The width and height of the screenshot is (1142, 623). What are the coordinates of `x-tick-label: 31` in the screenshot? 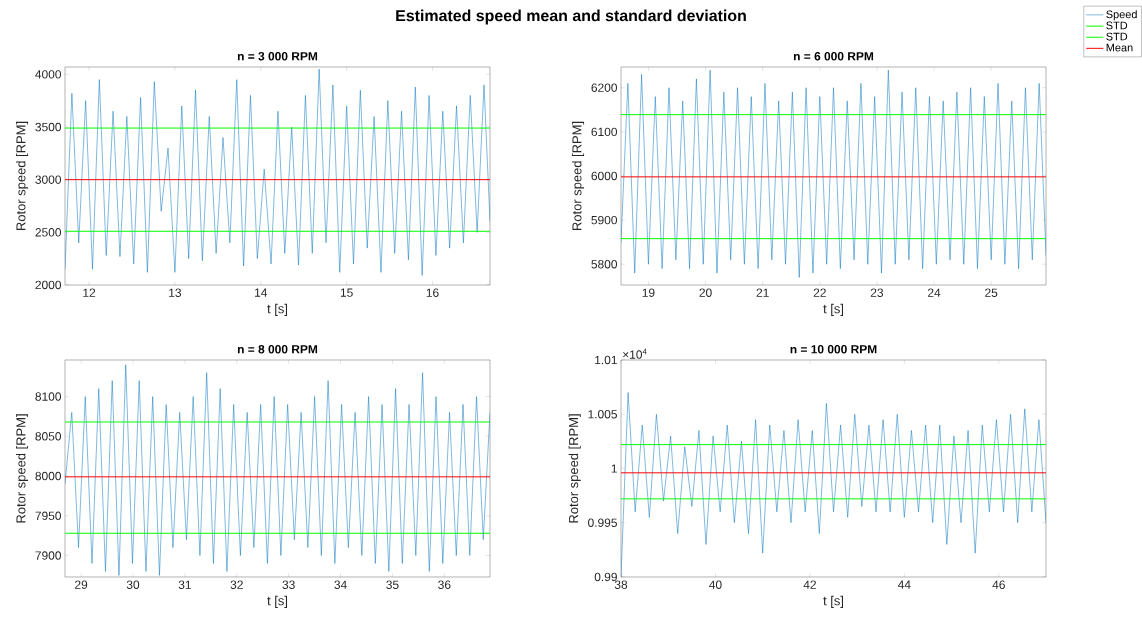 It's located at (184, 584).